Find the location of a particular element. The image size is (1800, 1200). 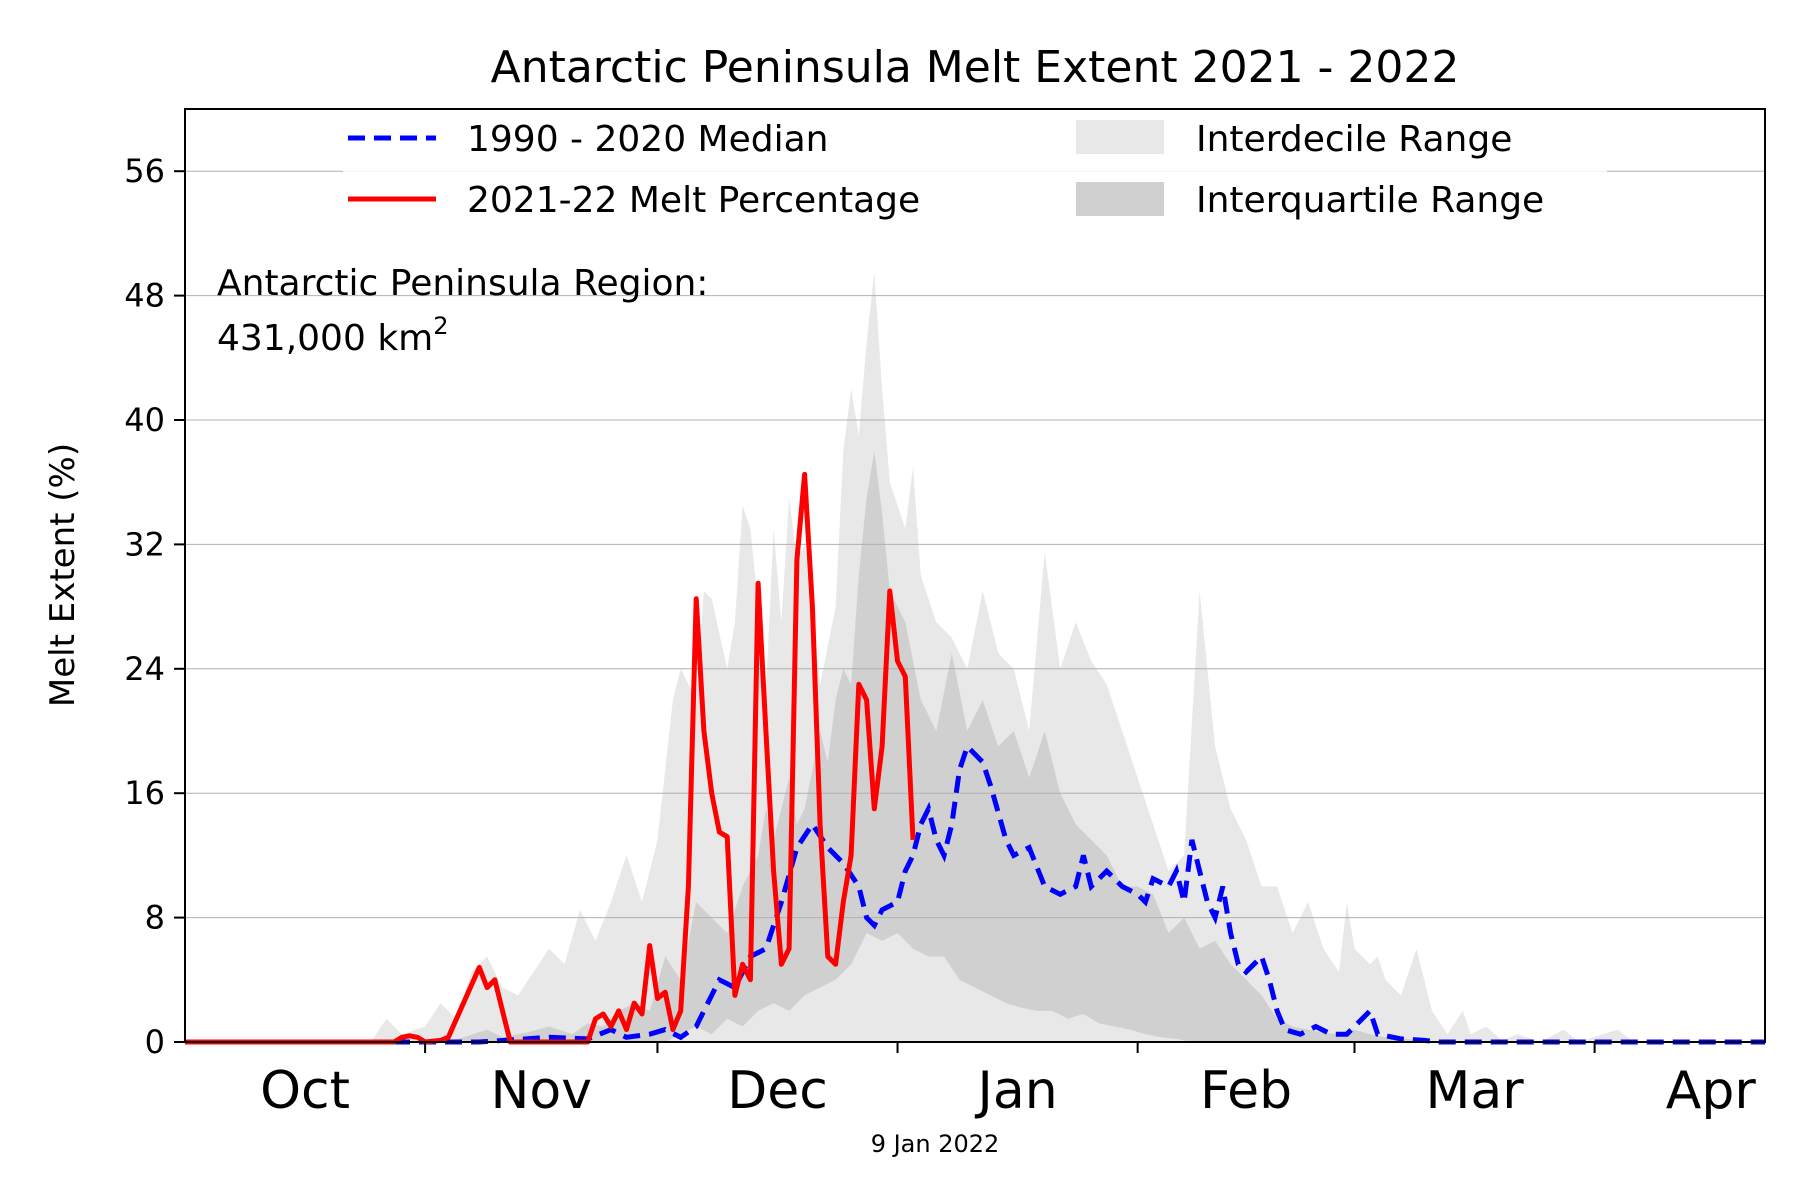

legend-box is located at coordinates (975, 172).